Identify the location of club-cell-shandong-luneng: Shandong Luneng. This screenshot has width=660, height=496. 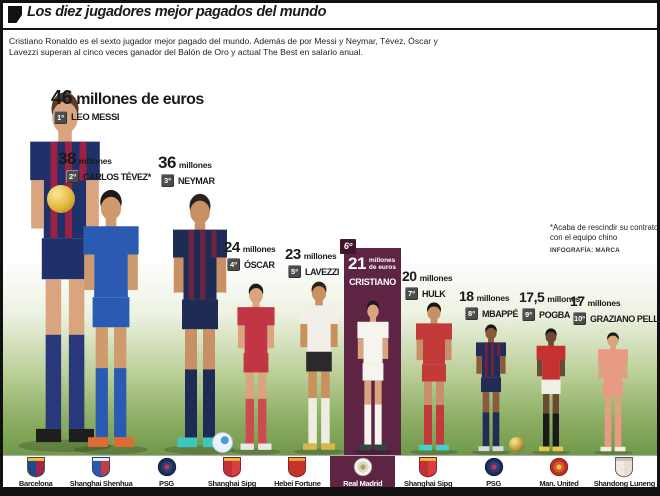
(624, 472).